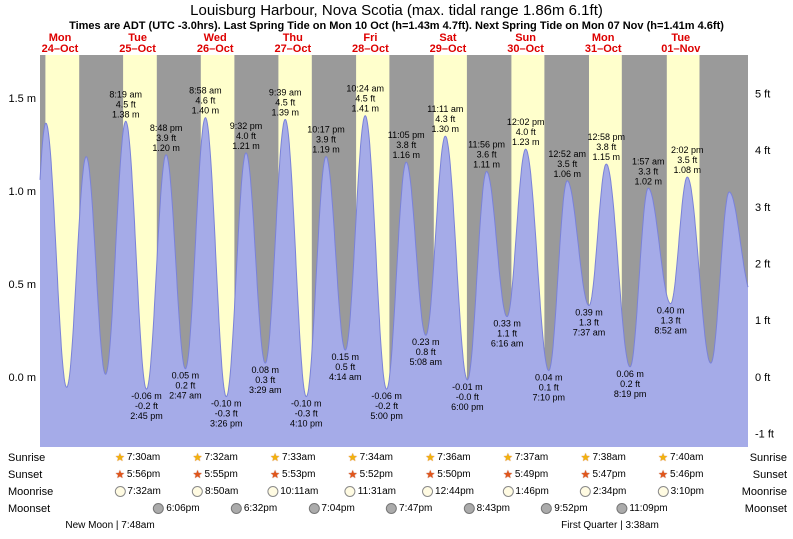 The height and width of the screenshot is (539, 793). I want to click on svg-text: -0.0 ft, so click(468, 397).